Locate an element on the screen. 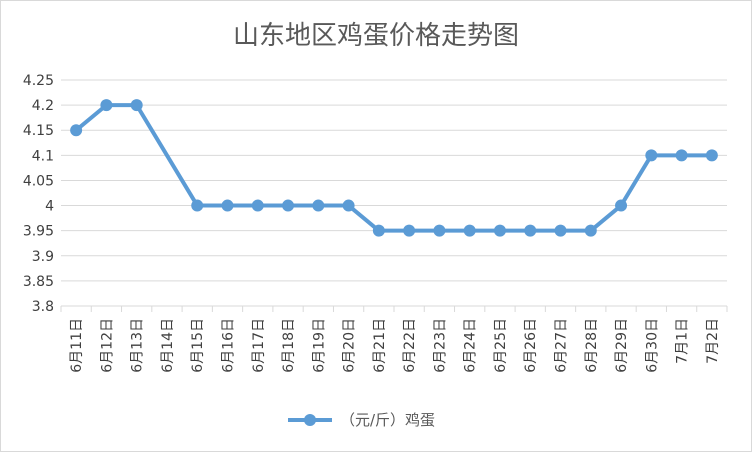 The image size is (752, 452). y-tick-label: 4 is located at coordinates (49, 207).